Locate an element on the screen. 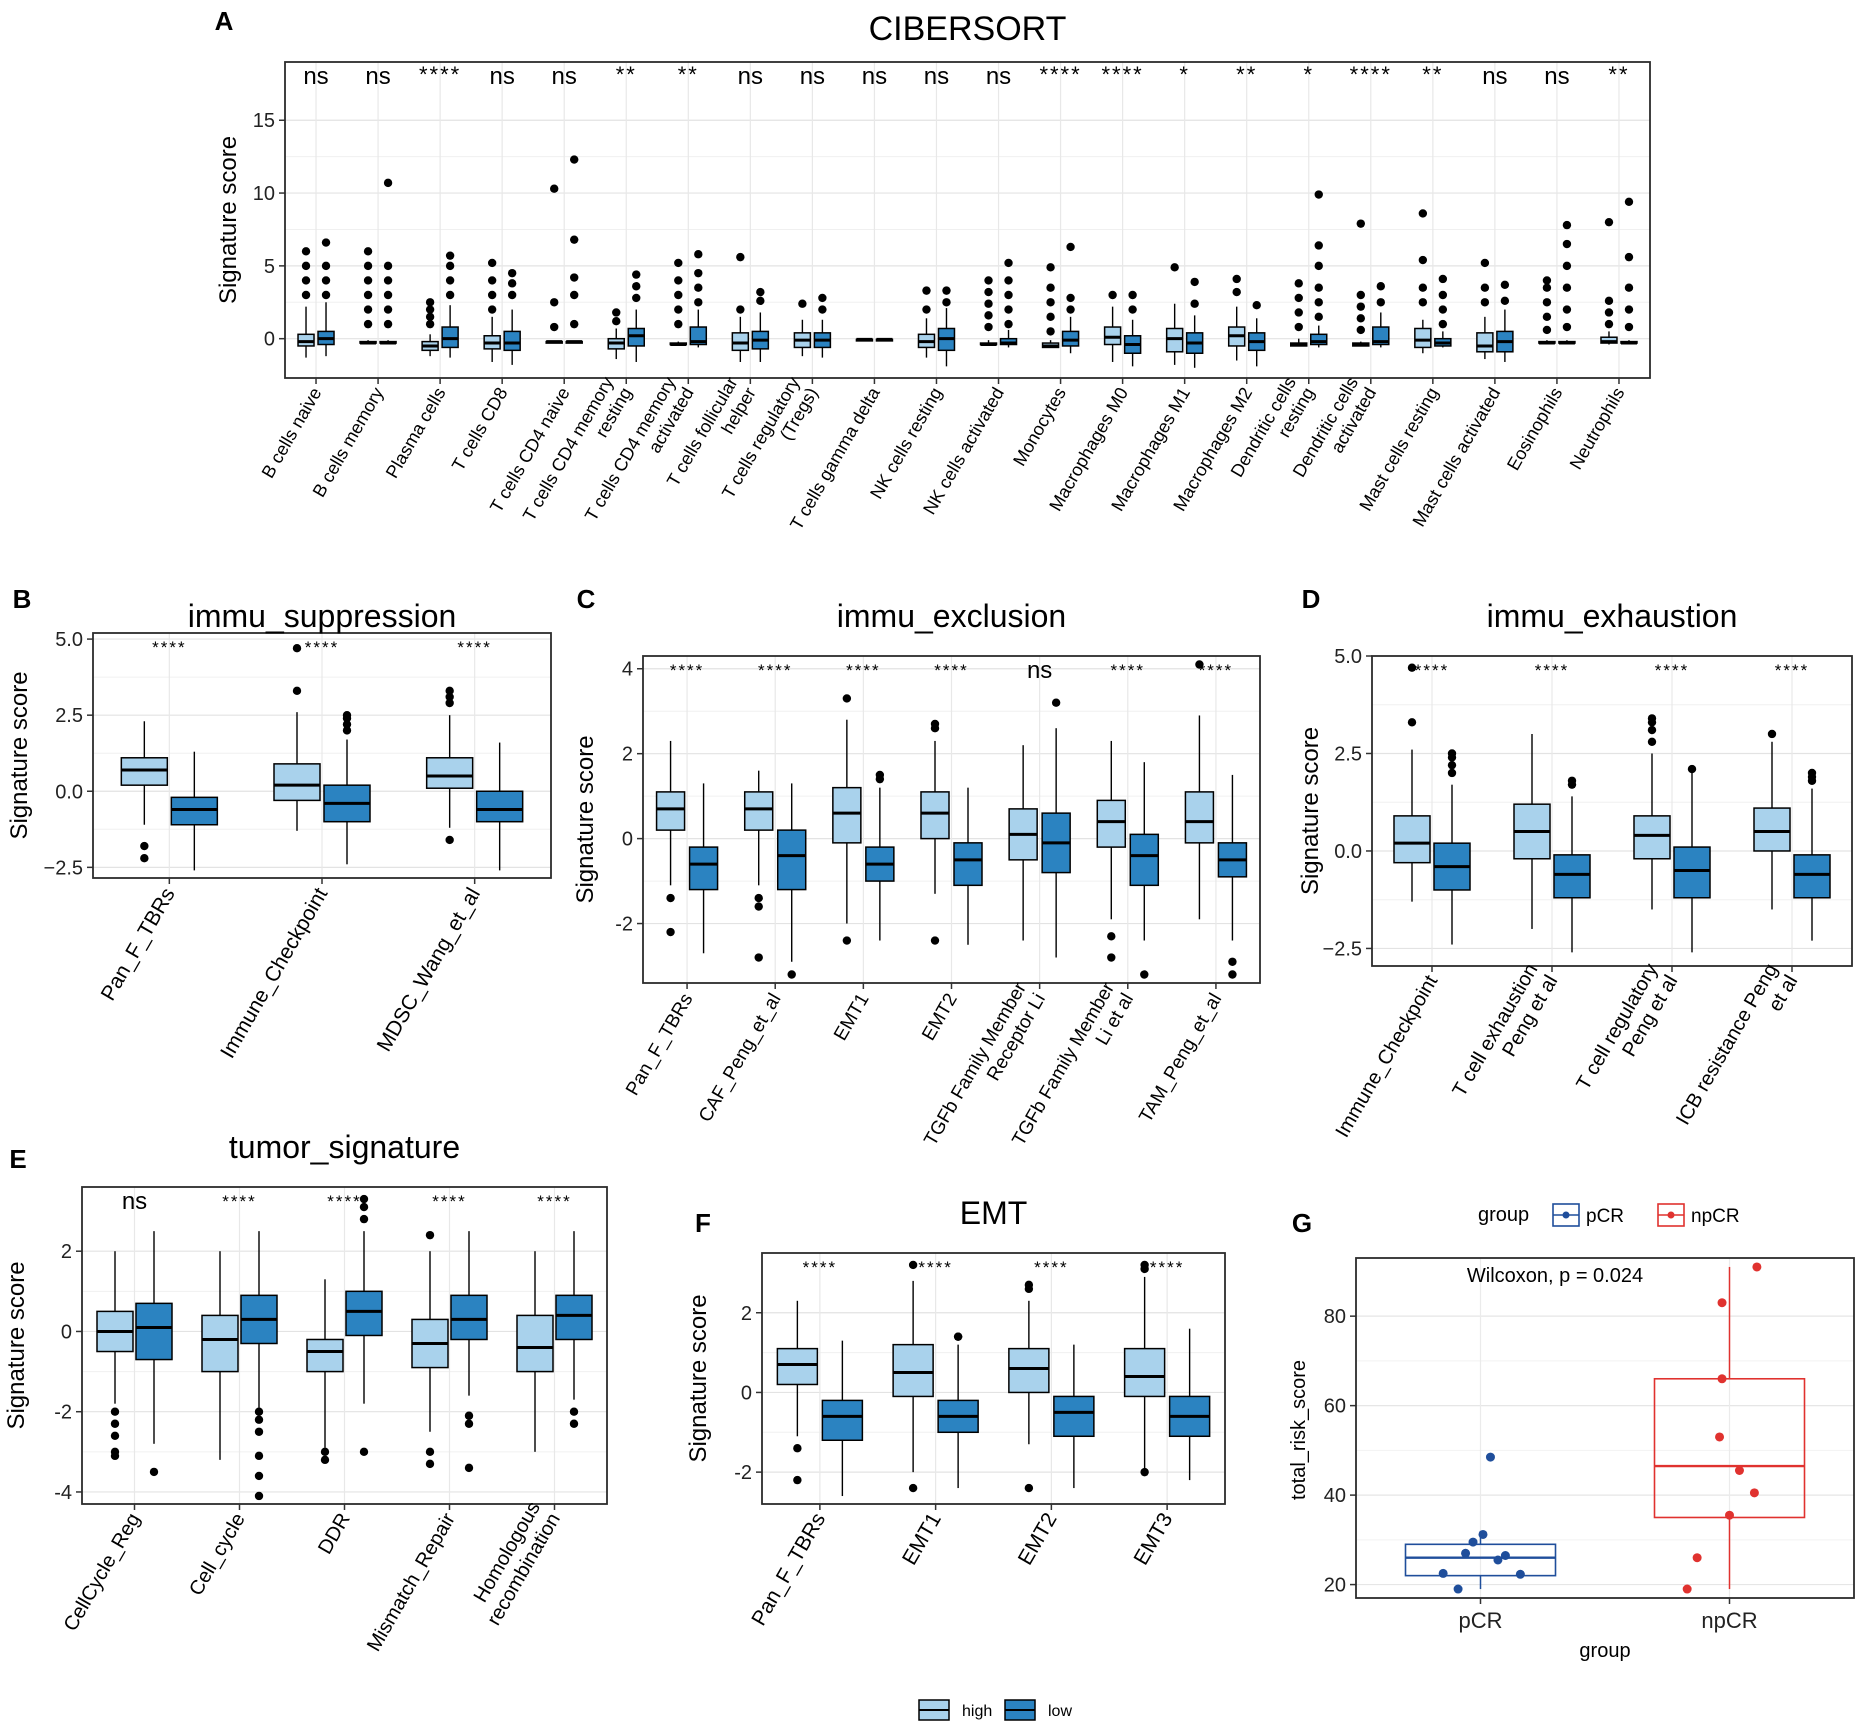 The image size is (1864, 1726). significance-label-f: **** is located at coordinates (1167, 1267).